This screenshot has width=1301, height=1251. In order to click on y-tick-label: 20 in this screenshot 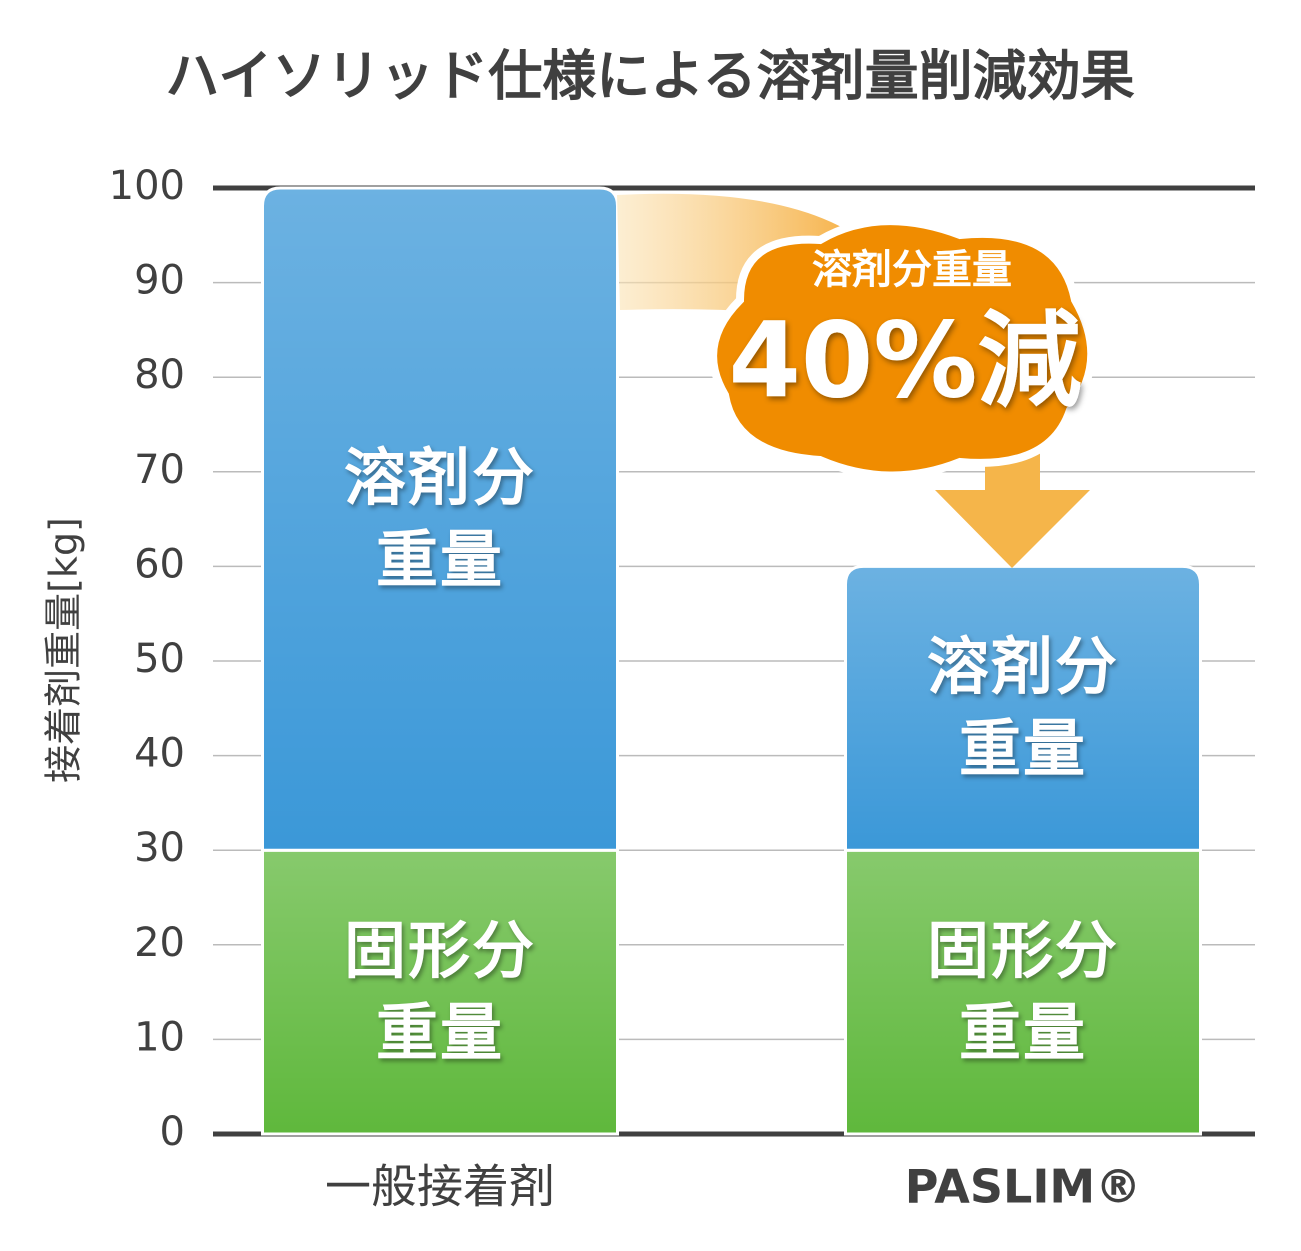, I will do `click(159, 943)`.